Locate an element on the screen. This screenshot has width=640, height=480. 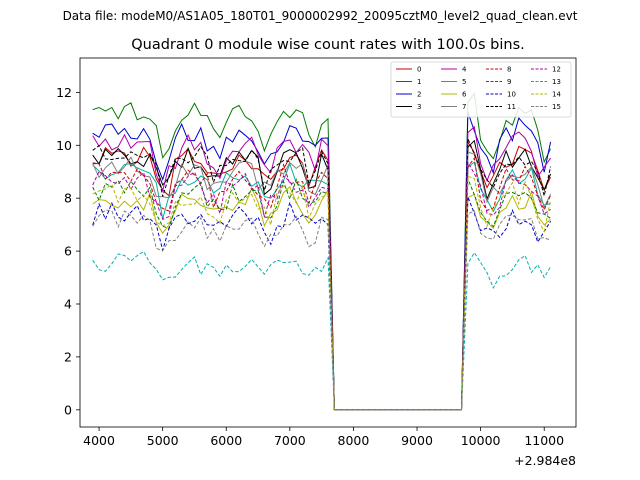
y-tick-label-0: 0 is located at coordinates (68, 409).